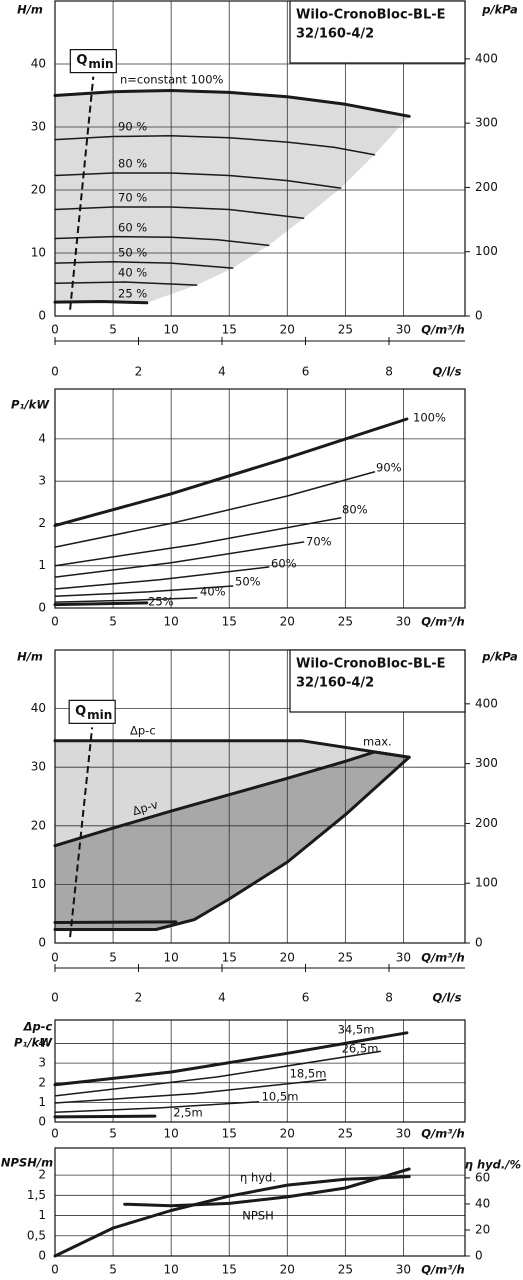  I want to click on curve-label: 25 %, so click(132, 294).